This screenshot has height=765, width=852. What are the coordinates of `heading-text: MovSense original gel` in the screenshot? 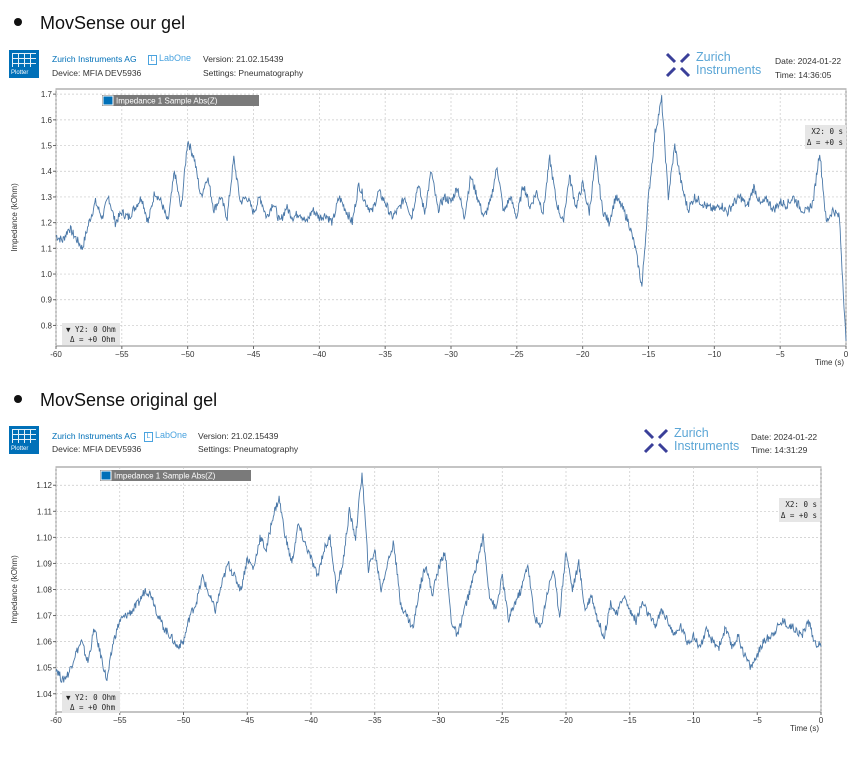 It's located at (129, 400).